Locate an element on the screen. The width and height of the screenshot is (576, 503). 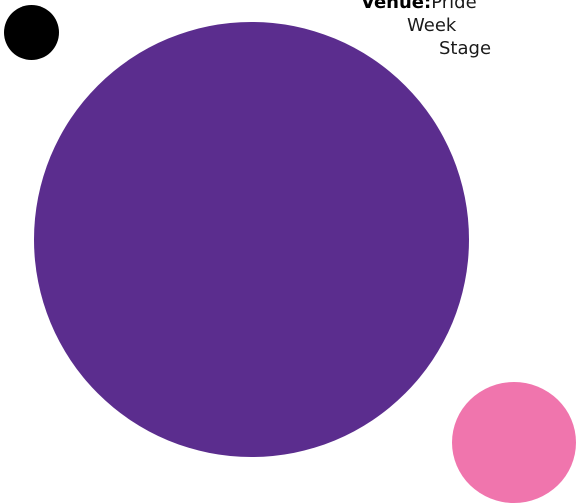
venue-value-line-1: Pride is located at coordinates (454, 6).